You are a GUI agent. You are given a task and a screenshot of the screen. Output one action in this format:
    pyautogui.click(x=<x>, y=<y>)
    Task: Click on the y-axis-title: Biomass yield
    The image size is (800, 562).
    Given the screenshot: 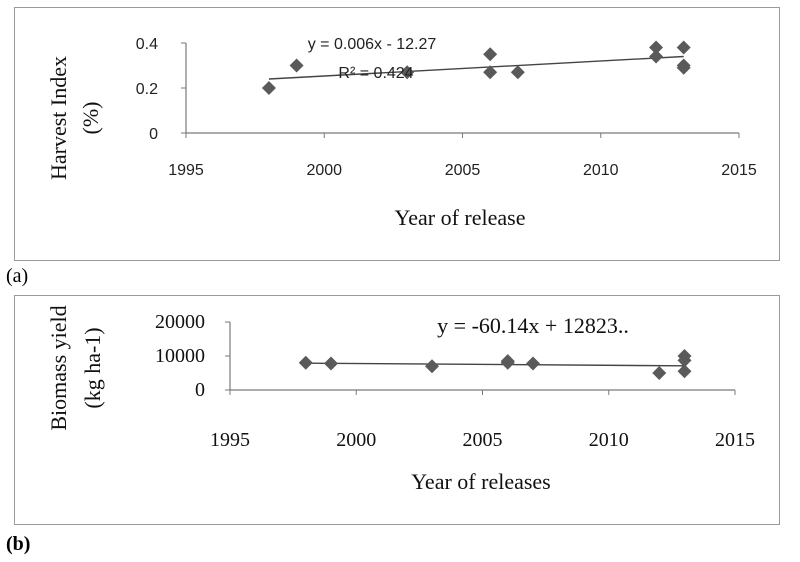 What is the action you would take?
    pyautogui.click(x=58, y=367)
    